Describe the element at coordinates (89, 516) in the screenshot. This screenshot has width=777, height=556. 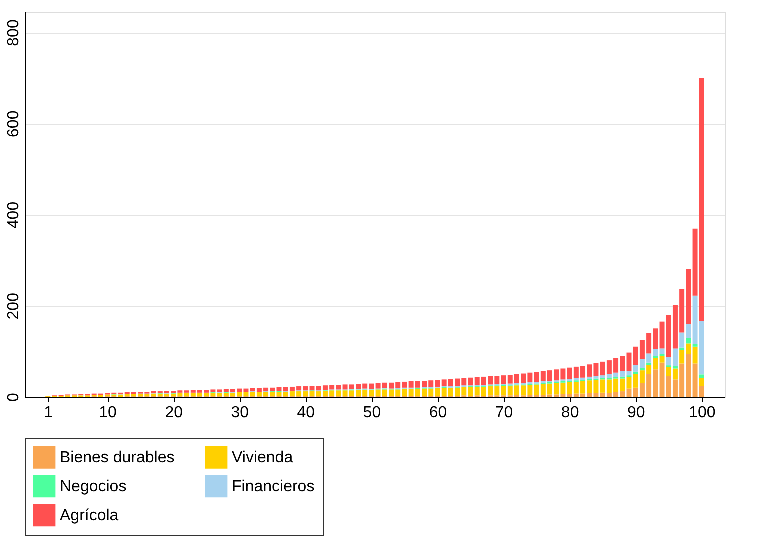
I see `legend-label: Agrícola` at that location.